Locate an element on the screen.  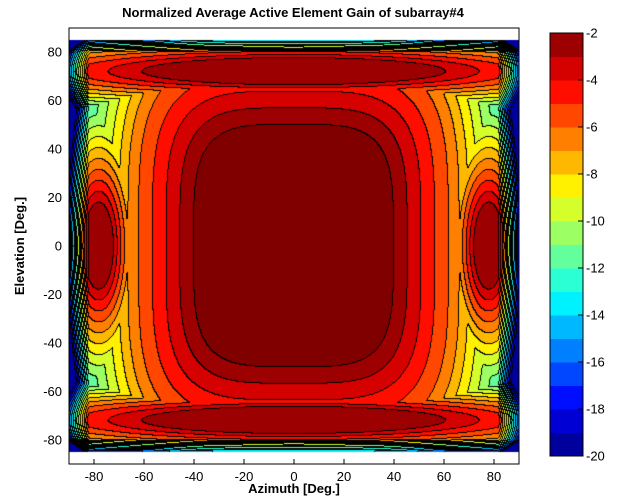
x-tick-label: 60 is located at coordinates (444, 476).